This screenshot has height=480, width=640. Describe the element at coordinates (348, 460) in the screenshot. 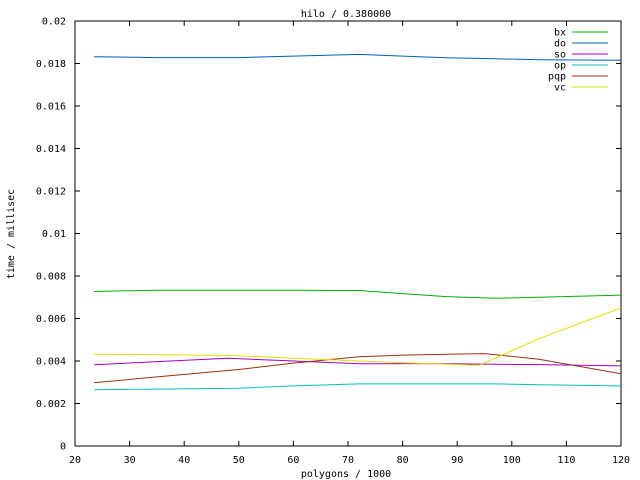

I see `x-tick-label: 70` at that location.